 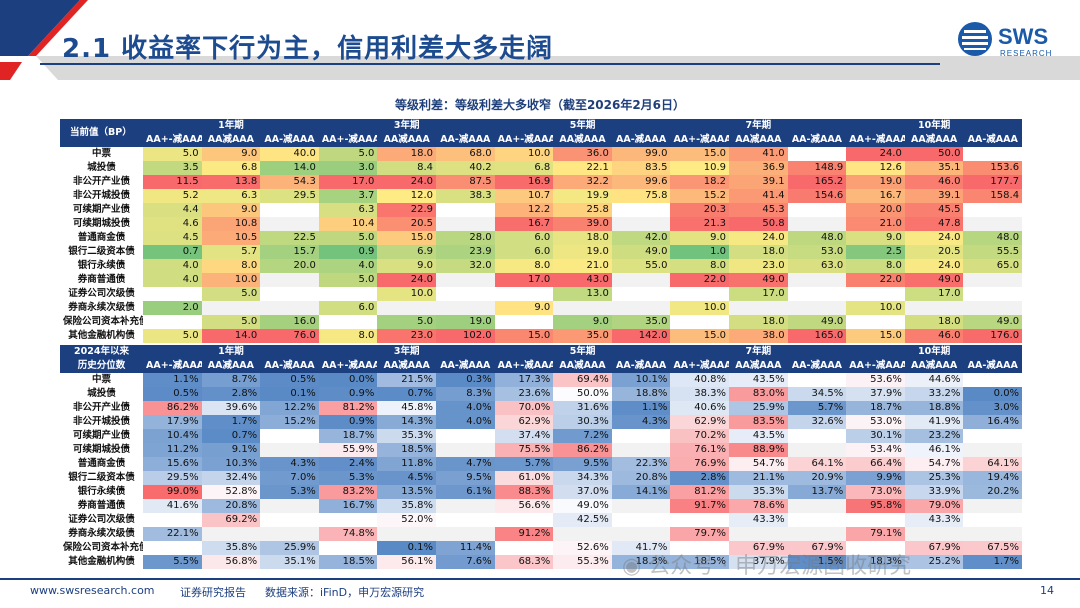 What do you see at coordinates (172, 308) in the screenshot?
I see `table-cell: 2.0` at bounding box center [172, 308].